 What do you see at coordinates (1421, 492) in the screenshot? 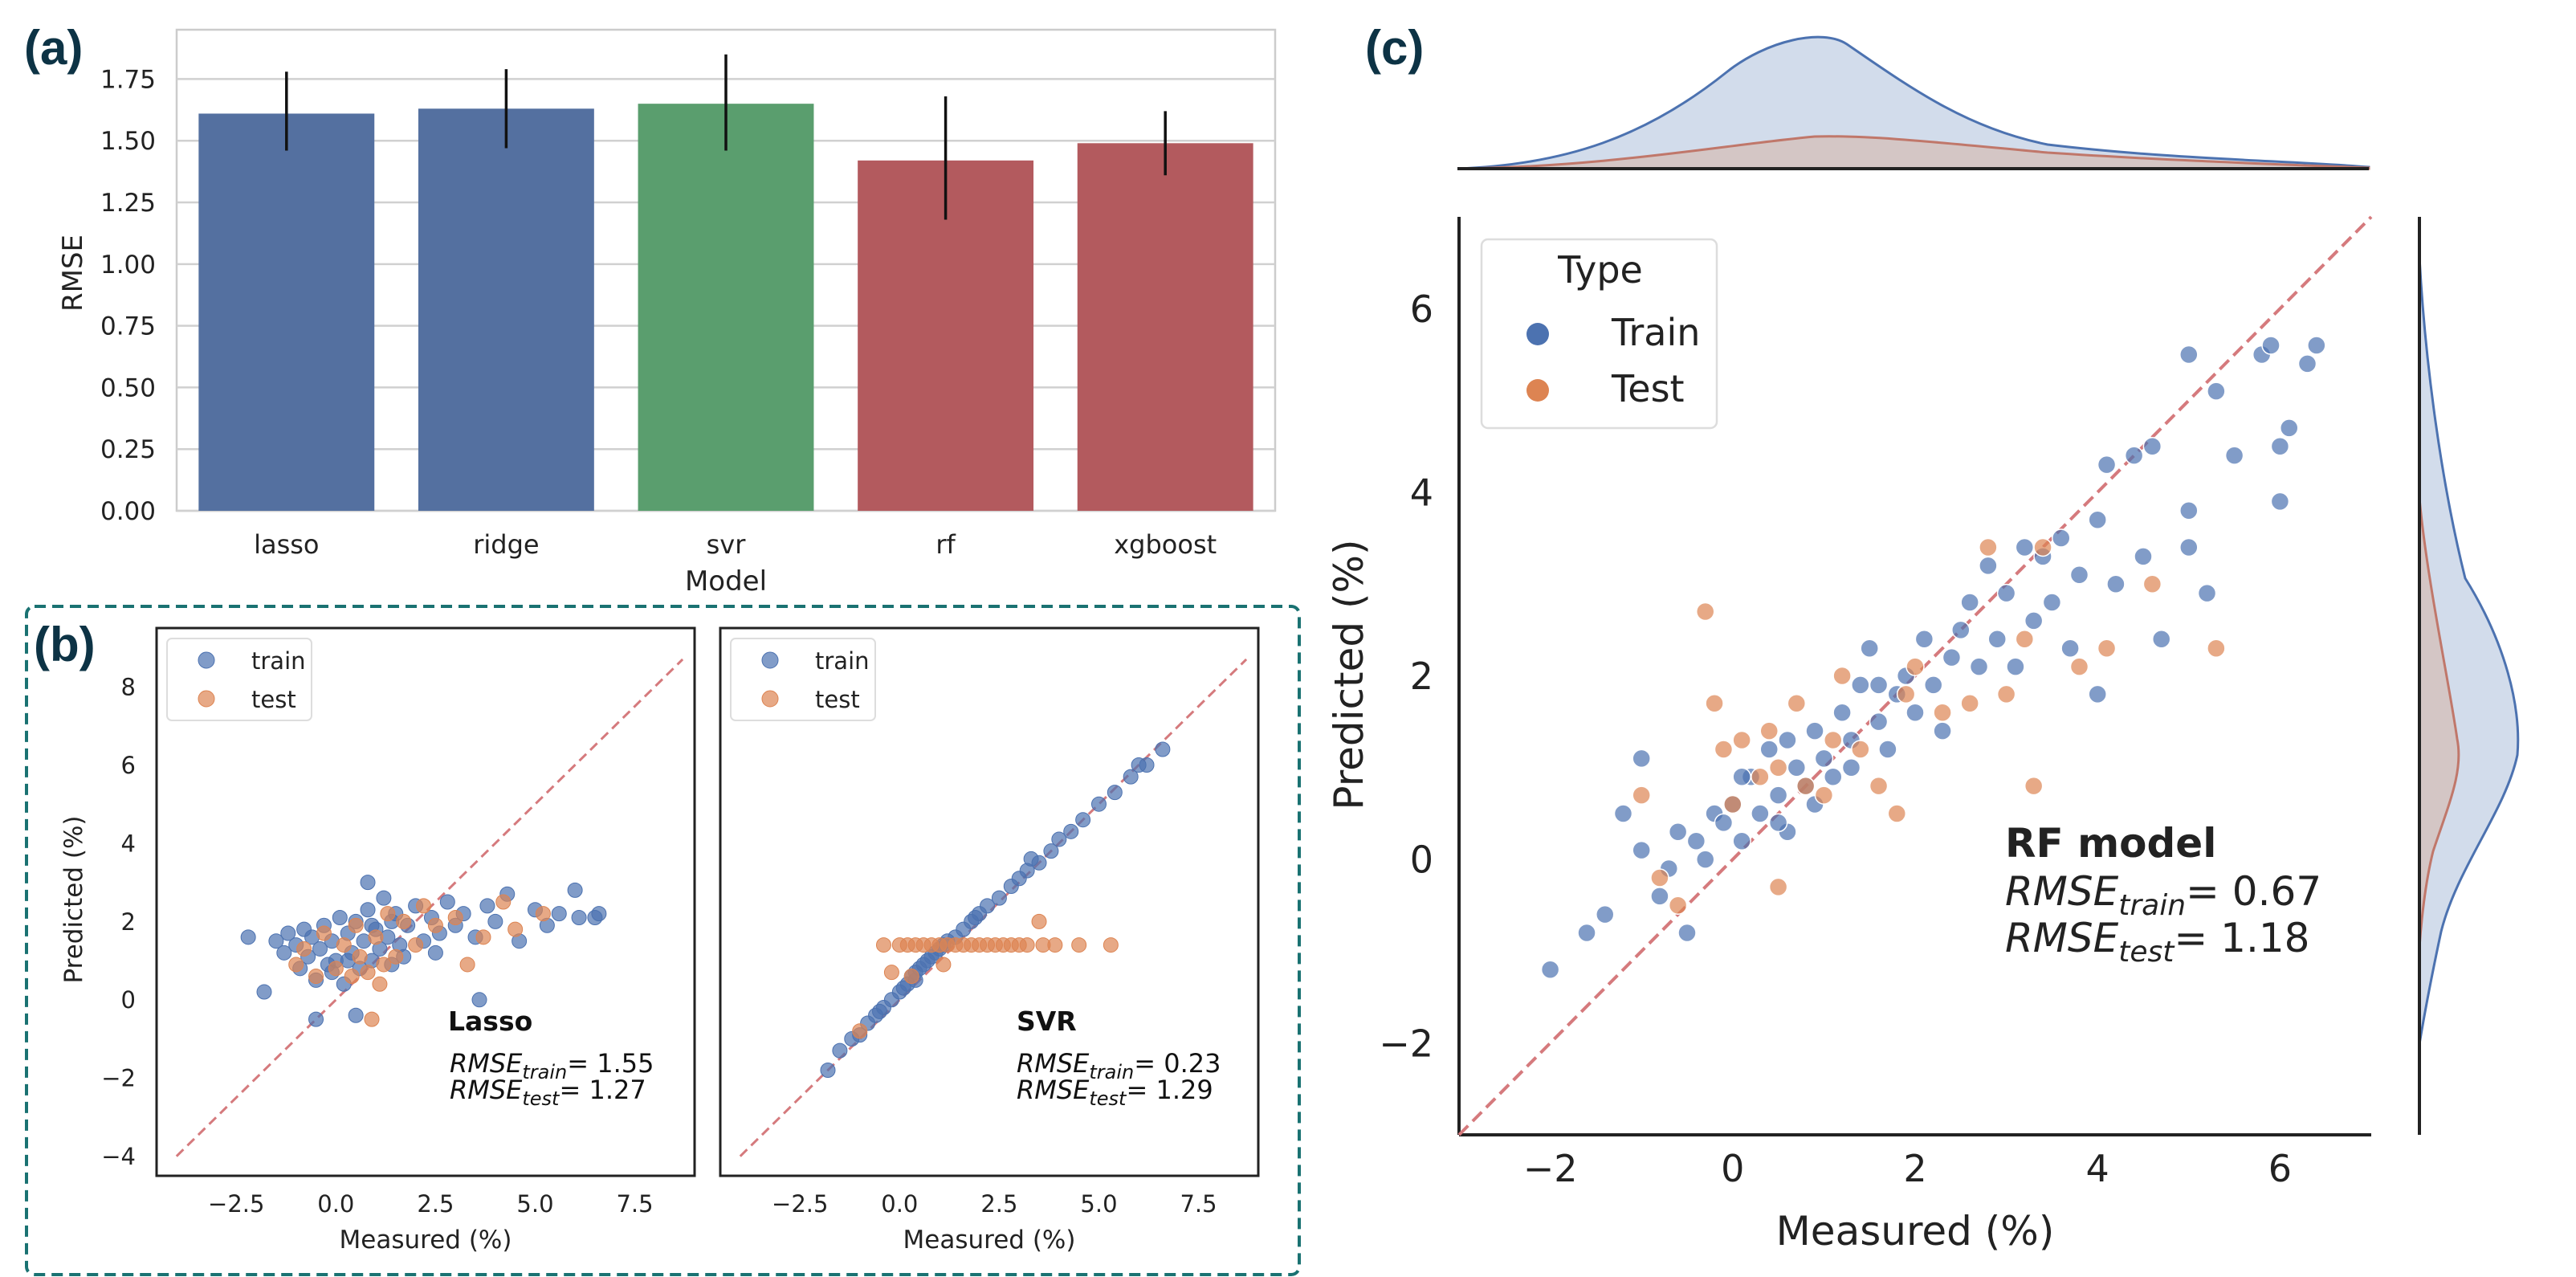
I see `y-tick-label: 4` at bounding box center [1421, 492].